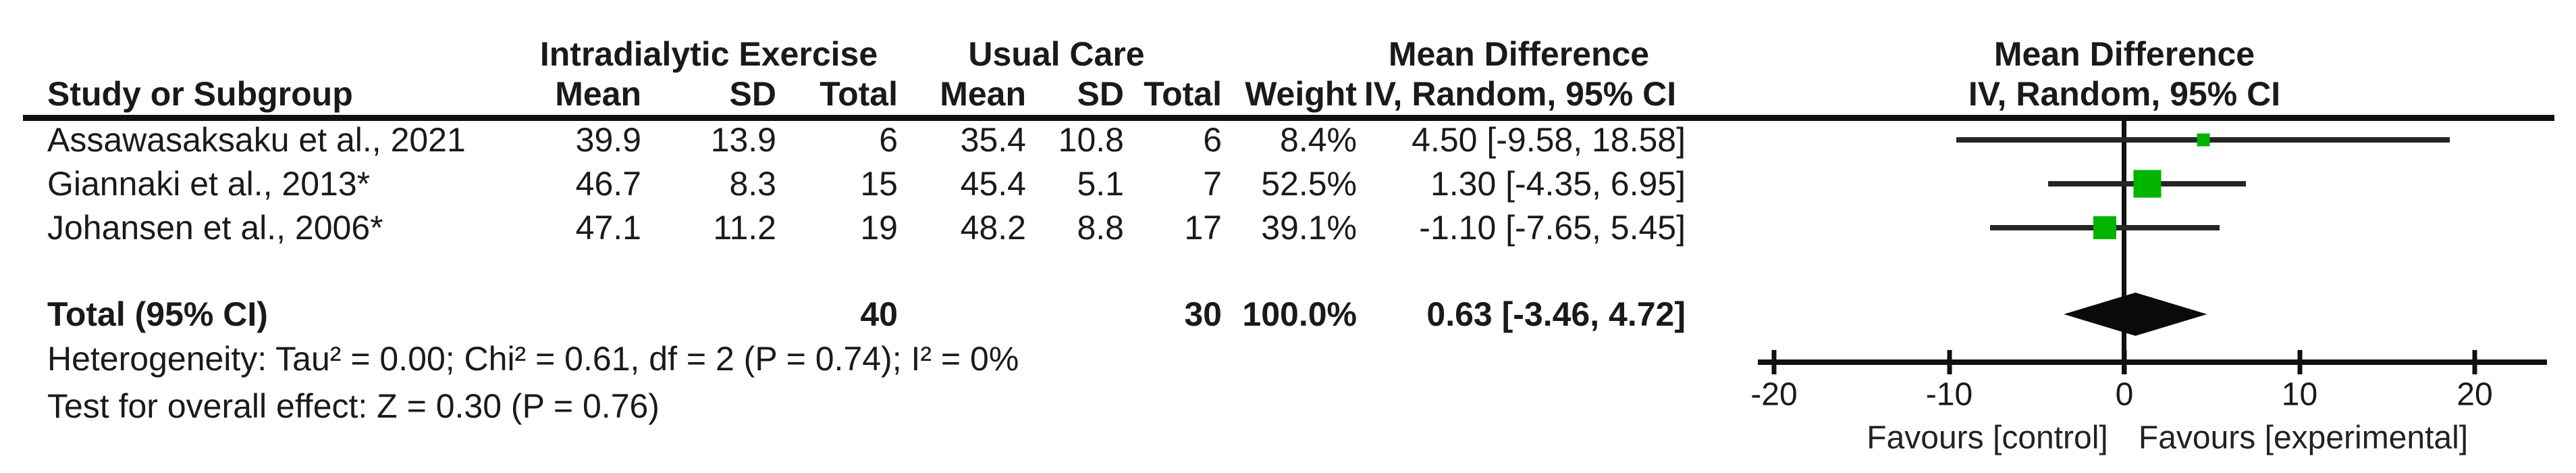 The image size is (2576, 473). What do you see at coordinates (256, 140) in the screenshot?
I see `study-name: Assawasaksaku et al., 2021` at bounding box center [256, 140].